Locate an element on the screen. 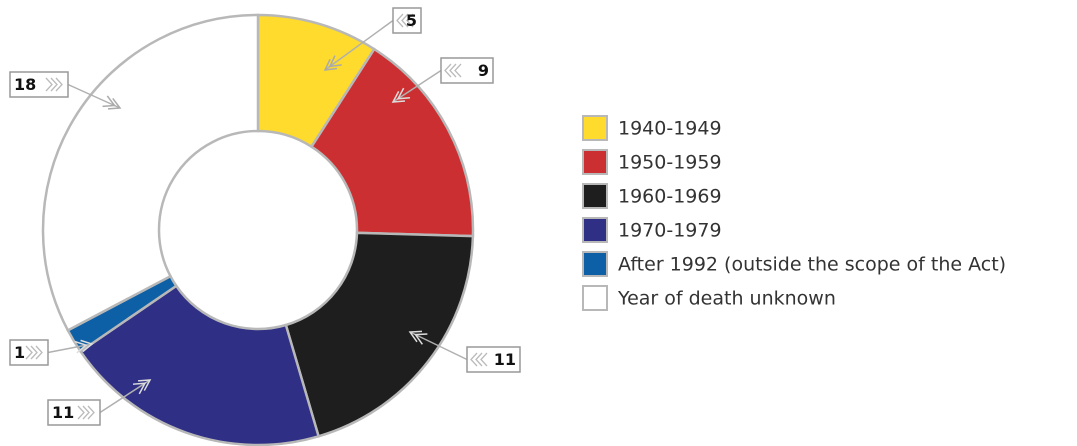 The height and width of the screenshot is (446, 1077). legend-label: Year of death unknown is located at coordinates (726, 299).